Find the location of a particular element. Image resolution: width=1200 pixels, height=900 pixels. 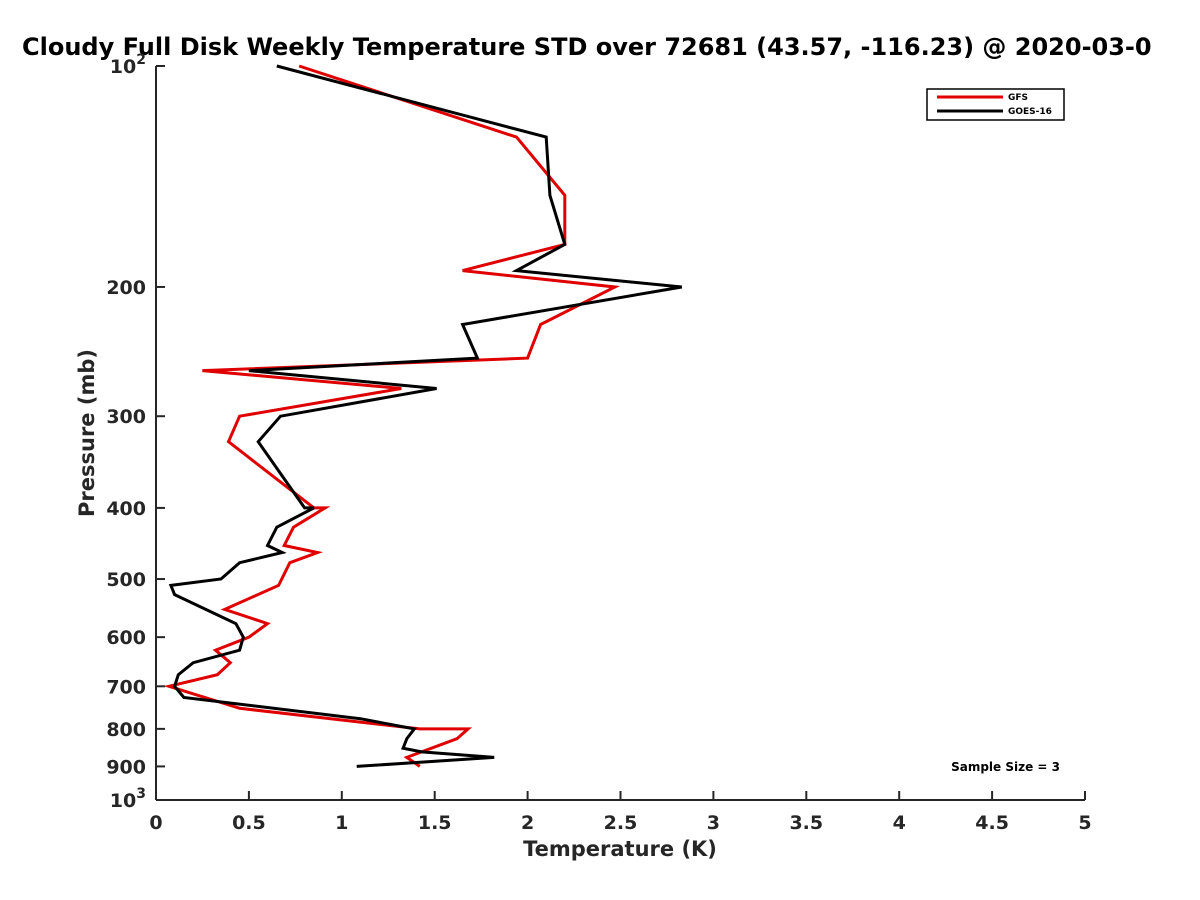

y-tick-label: 10³ is located at coordinates (128, 799).